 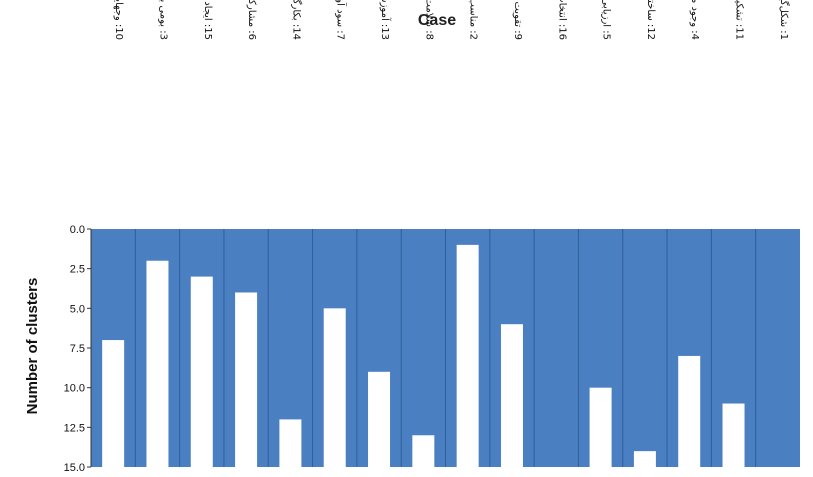 What do you see at coordinates (251, 20) in the screenshot?
I see `case-label: 6: مشارکت و اطلاع رسانی نحوه اجرای` at bounding box center [251, 20].